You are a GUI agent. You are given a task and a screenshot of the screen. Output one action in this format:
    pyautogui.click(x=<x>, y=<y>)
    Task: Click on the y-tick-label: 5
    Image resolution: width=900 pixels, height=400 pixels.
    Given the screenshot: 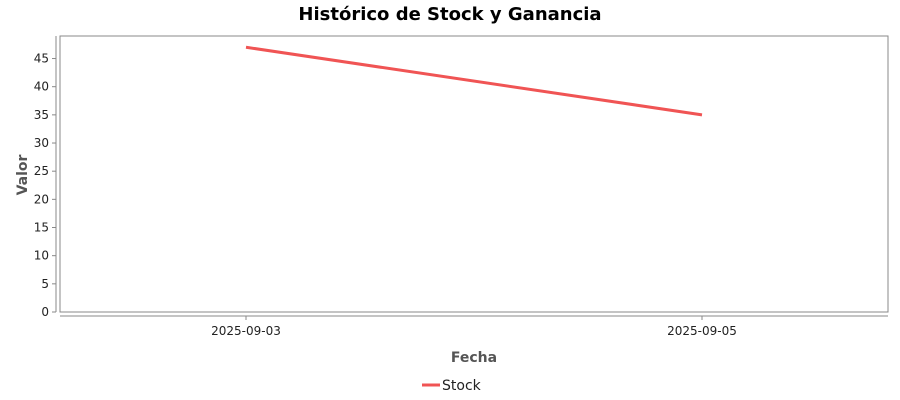 What is the action you would take?
    pyautogui.click(x=45, y=284)
    